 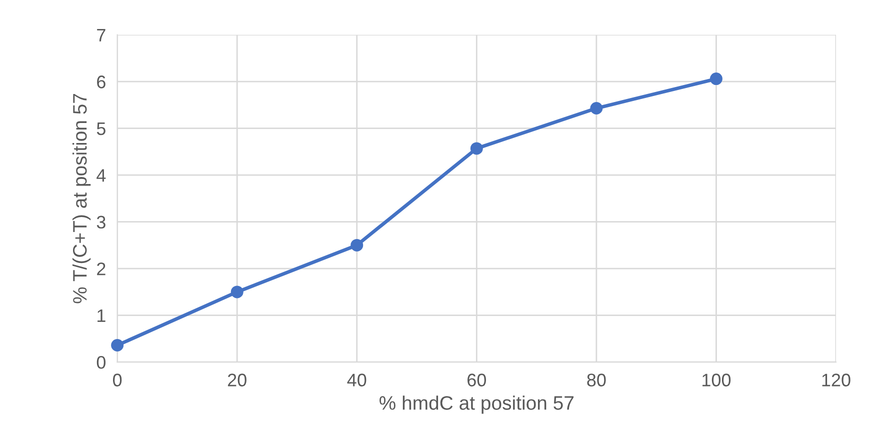 What do you see at coordinates (101, 35) in the screenshot?
I see `y-tick-label: 7` at bounding box center [101, 35].